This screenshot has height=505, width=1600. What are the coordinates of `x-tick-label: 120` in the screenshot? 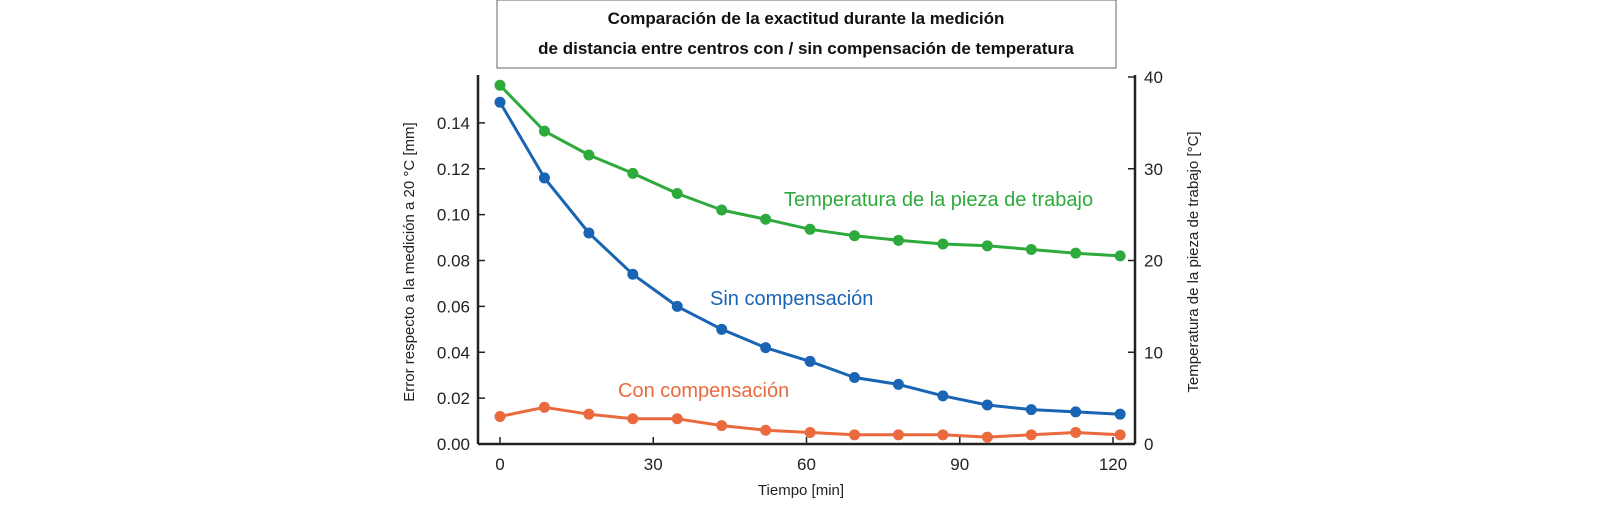 It's located at (1113, 464).